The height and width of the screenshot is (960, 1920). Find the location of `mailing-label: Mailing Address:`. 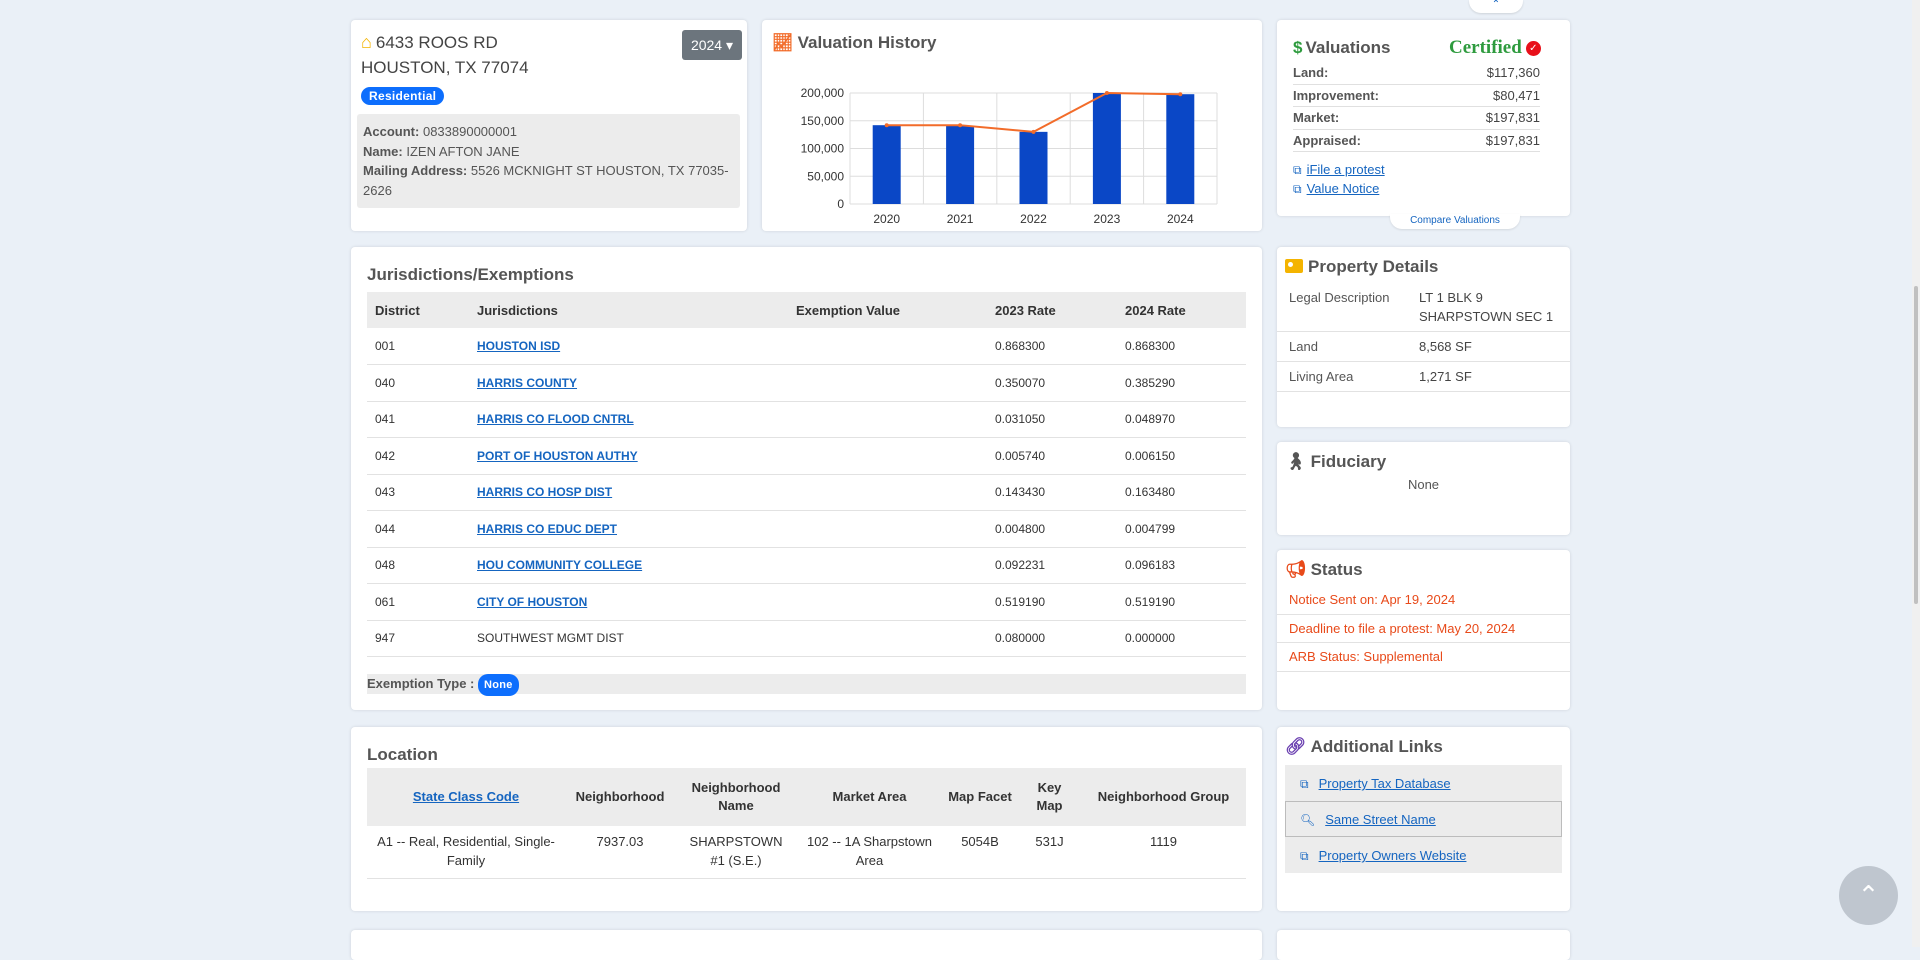

mailing-label: Mailing Address: is located at coordinates (415, 170).